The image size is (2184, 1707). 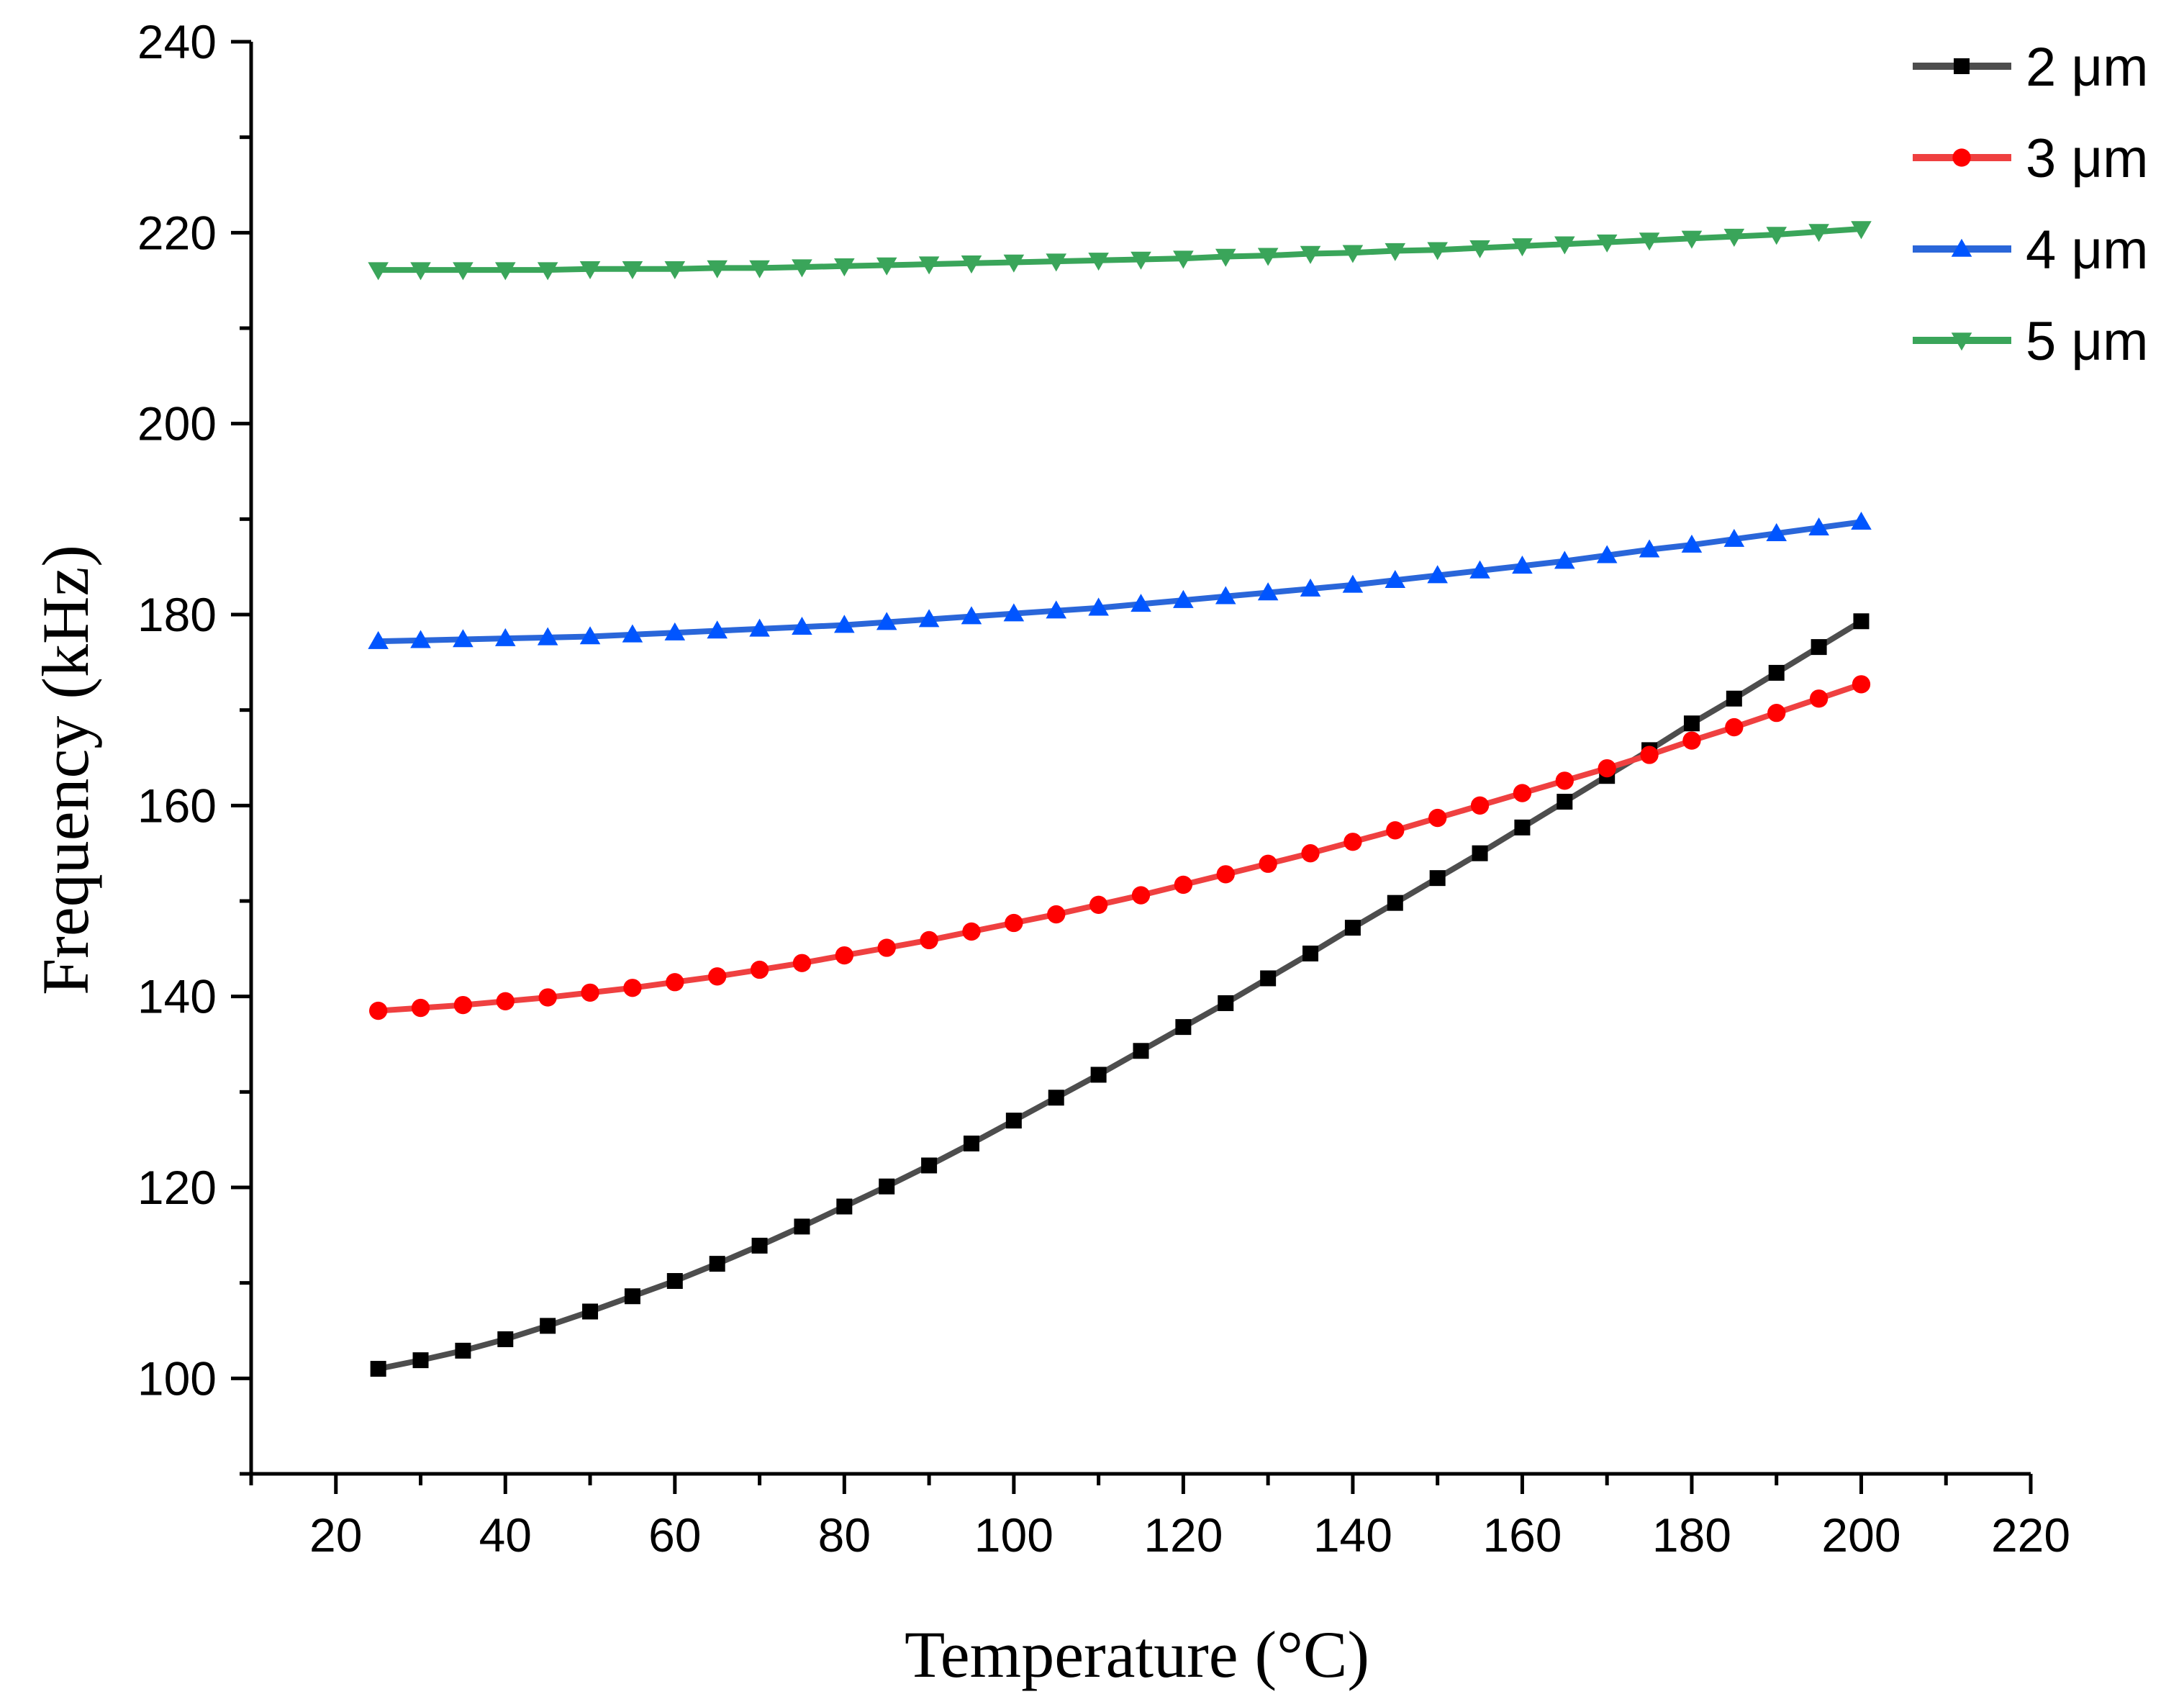 What do you see at coordinates (505, 1535) in the screenshot?
I see `x-tick-label: 40` at bounding box center [505, 1535].